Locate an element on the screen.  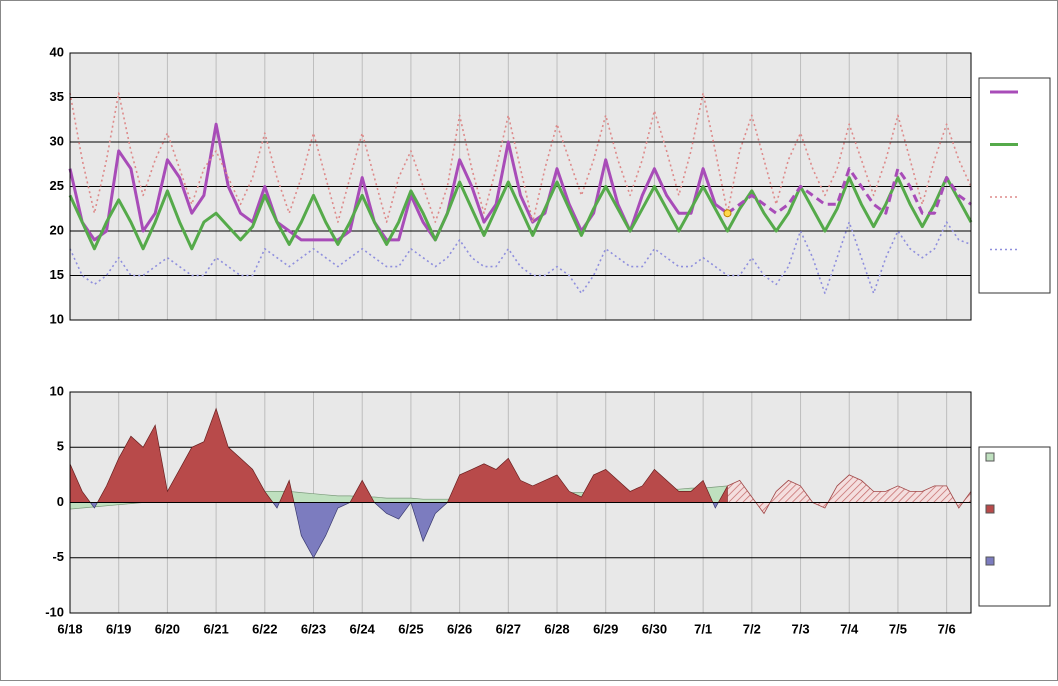
positive-area is located at coordinates (399, 455).